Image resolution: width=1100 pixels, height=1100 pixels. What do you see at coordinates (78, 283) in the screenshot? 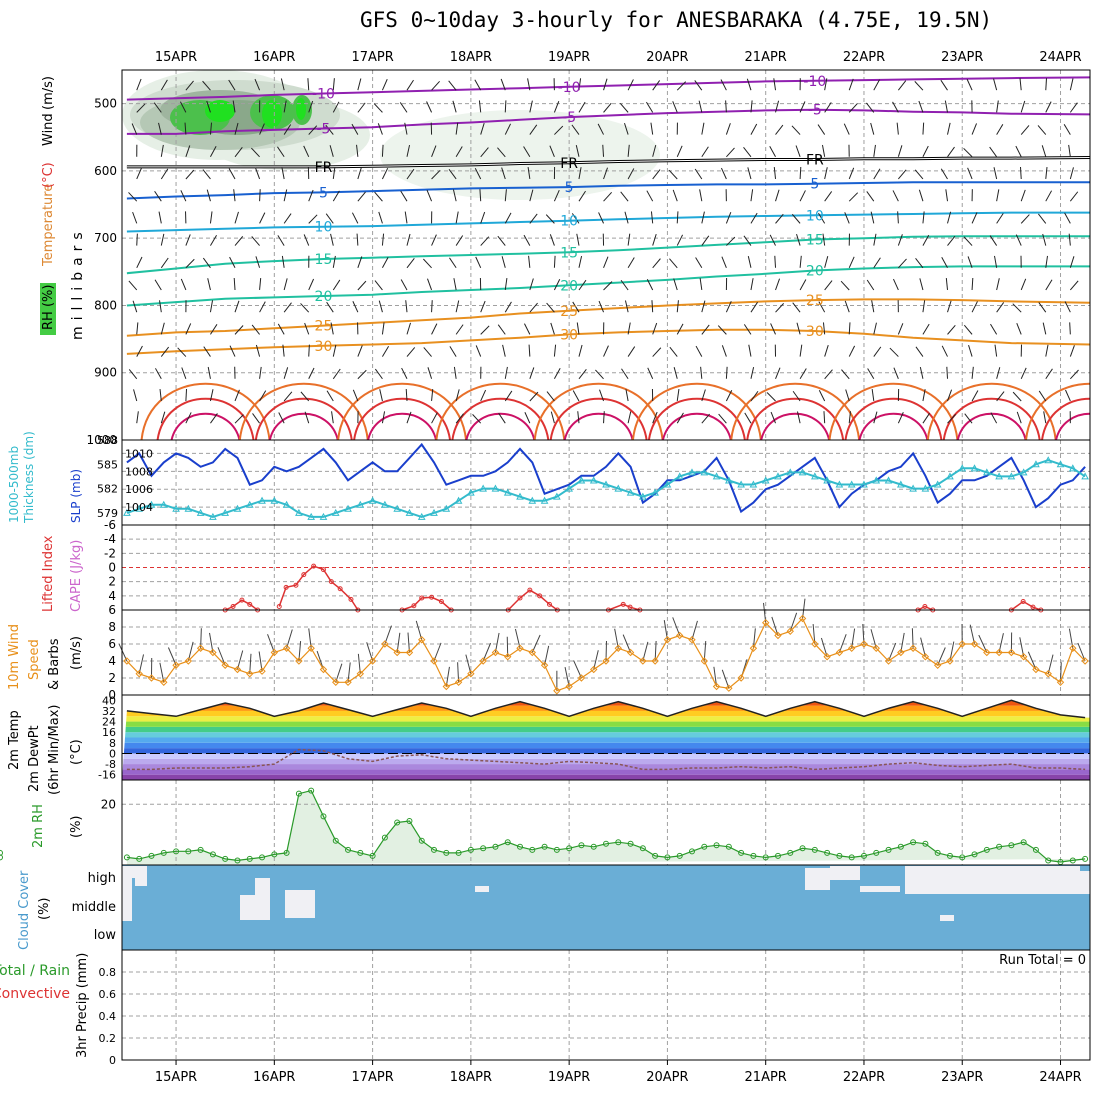
I see `millibars-label: millibars` at bounding box center [78, 283].